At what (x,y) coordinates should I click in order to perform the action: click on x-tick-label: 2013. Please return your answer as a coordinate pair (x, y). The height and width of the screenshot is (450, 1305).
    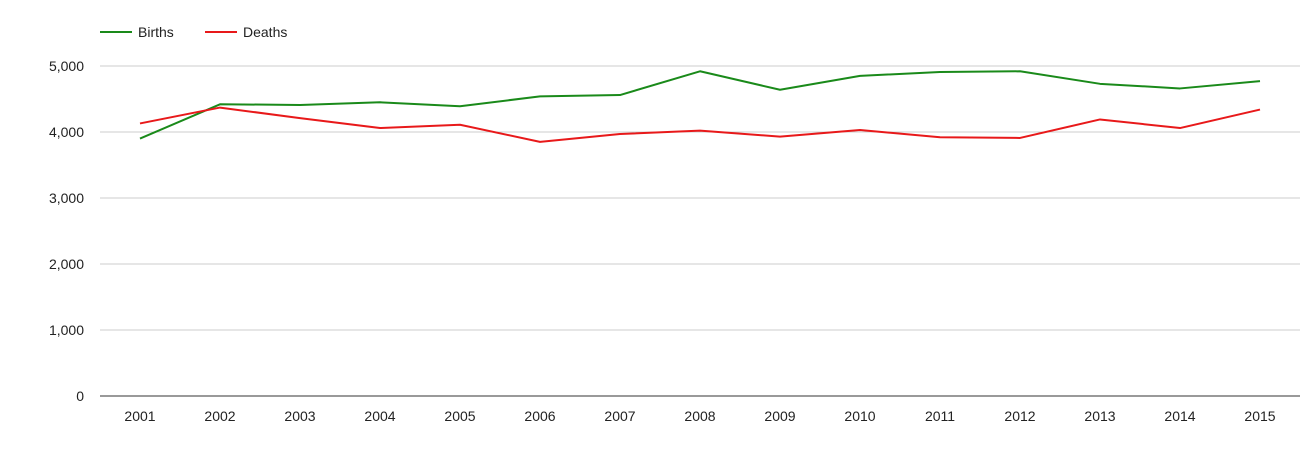
    Looking at the image, I should click on (1099, 416).